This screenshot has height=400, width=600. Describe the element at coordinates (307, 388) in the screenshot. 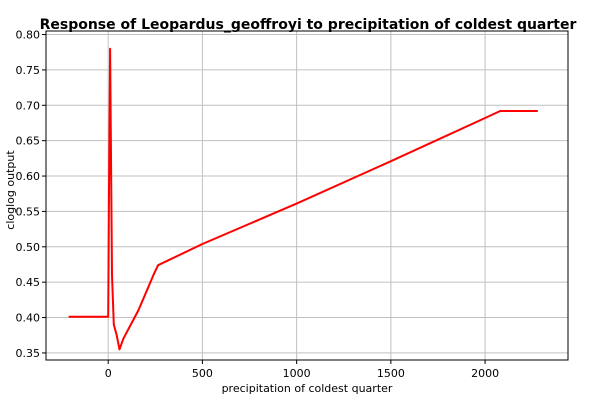

I see `x-axis-label: precipitation of coldest quarter` at that location.